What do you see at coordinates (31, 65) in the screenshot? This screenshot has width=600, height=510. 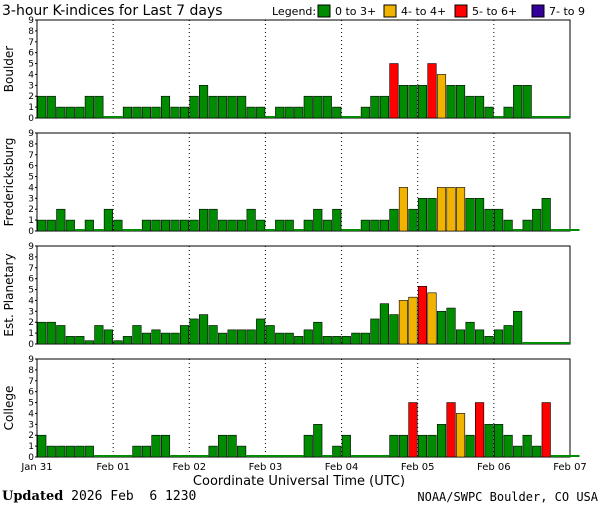 I see `y-tick-label: 5` at bounding box center [31, 65].